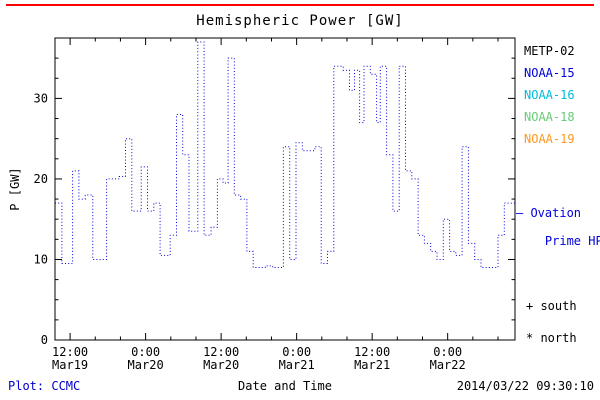 The image size is (600, 400). I want to click on legend-item-noaa-18: NOAA-18, so click(549, 117).